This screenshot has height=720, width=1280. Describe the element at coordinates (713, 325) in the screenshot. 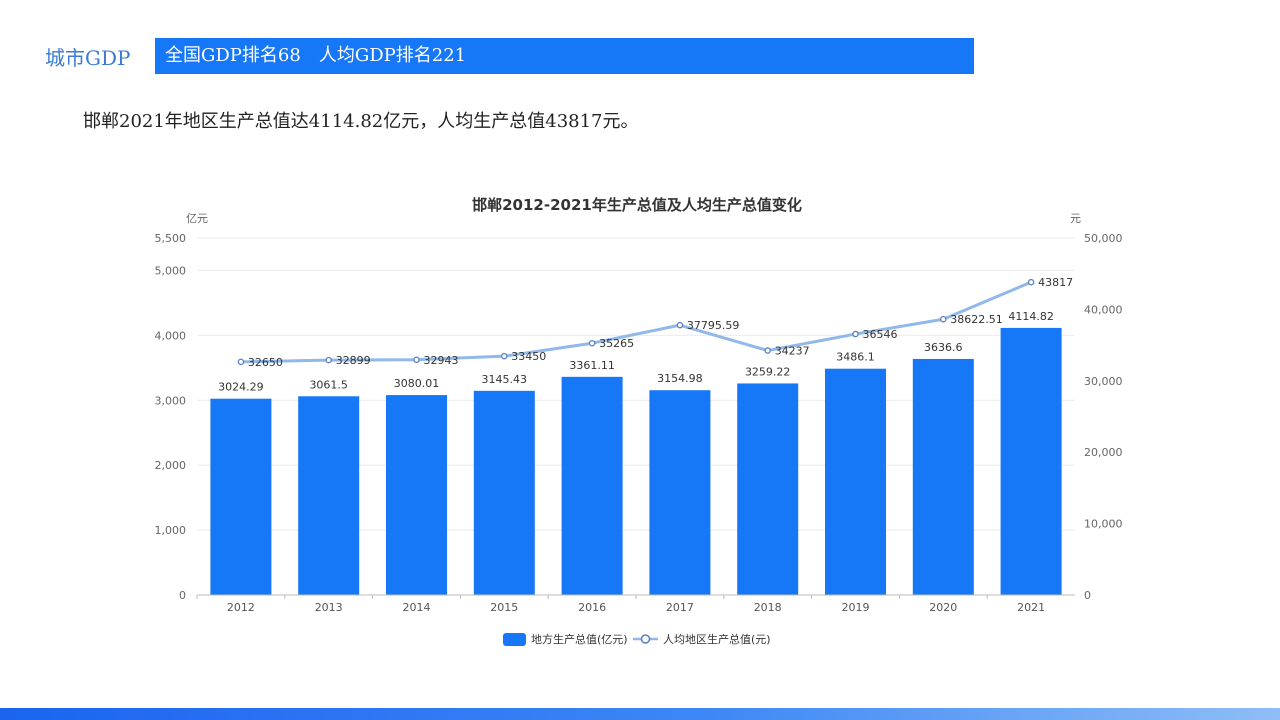

I see `line-value-label: 37795.59` at that location.